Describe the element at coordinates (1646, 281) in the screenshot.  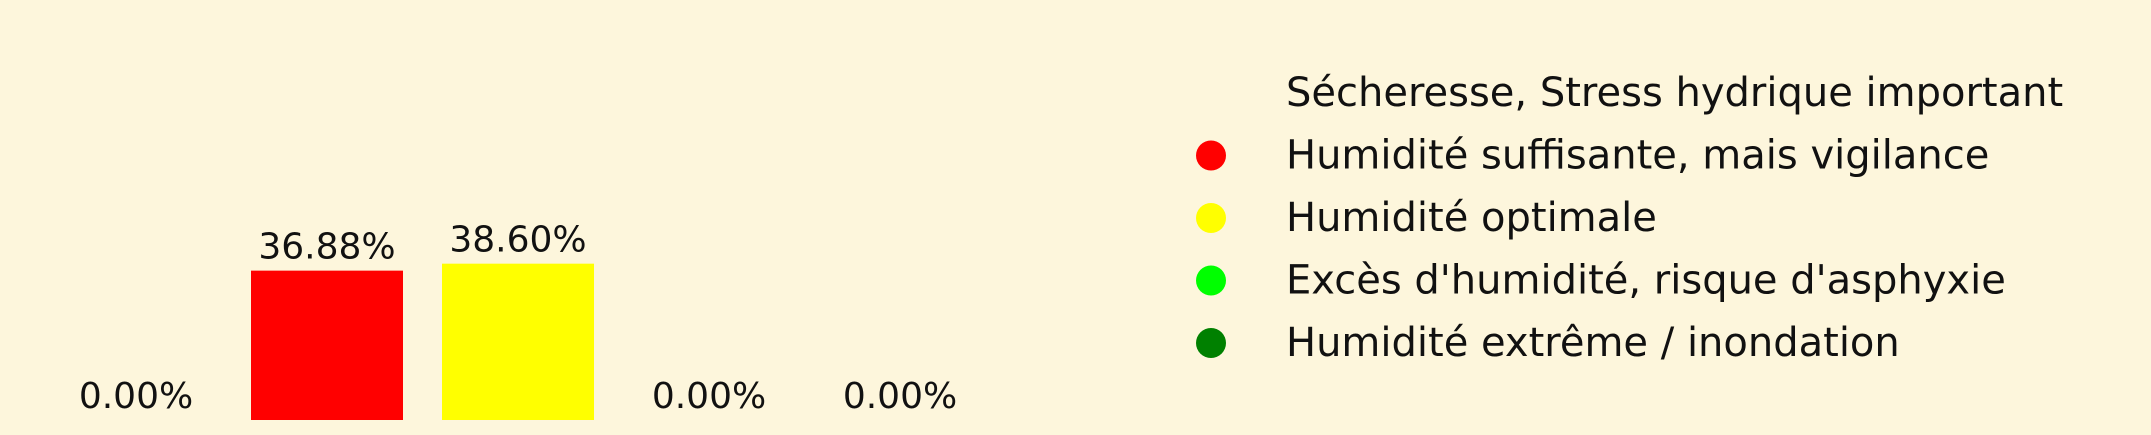
I see `legend-label: Excès d'humidité, risque d'asphyxie` at that location.